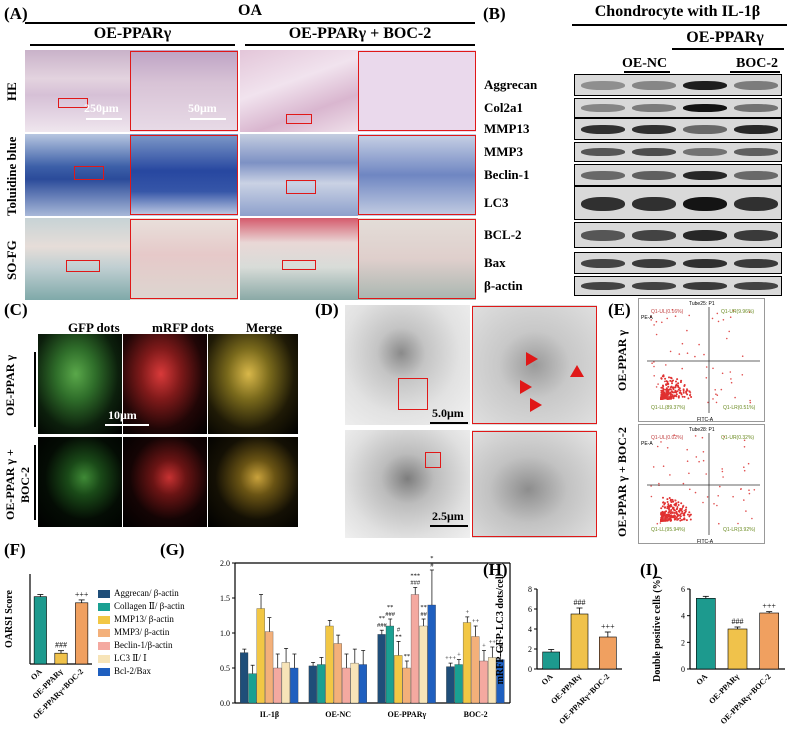 The height and width of the screenshot is (746, 797). What do you see at coordinates (683, 669) in the screenshot?
I see `y-tick-label: 0` at bounding box center [683, 669].